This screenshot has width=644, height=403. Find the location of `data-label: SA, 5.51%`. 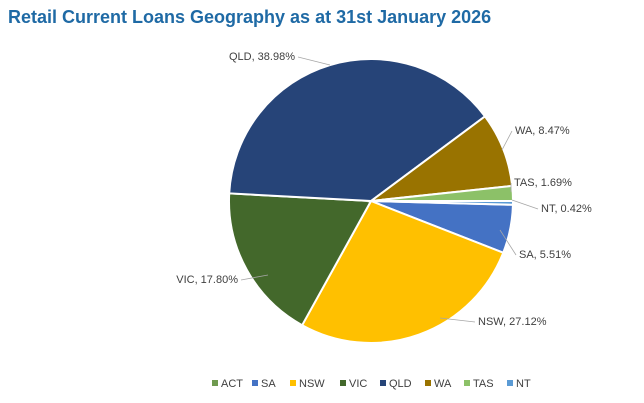

data-label: SA, 5.51% is located at coordinates (545, 255).